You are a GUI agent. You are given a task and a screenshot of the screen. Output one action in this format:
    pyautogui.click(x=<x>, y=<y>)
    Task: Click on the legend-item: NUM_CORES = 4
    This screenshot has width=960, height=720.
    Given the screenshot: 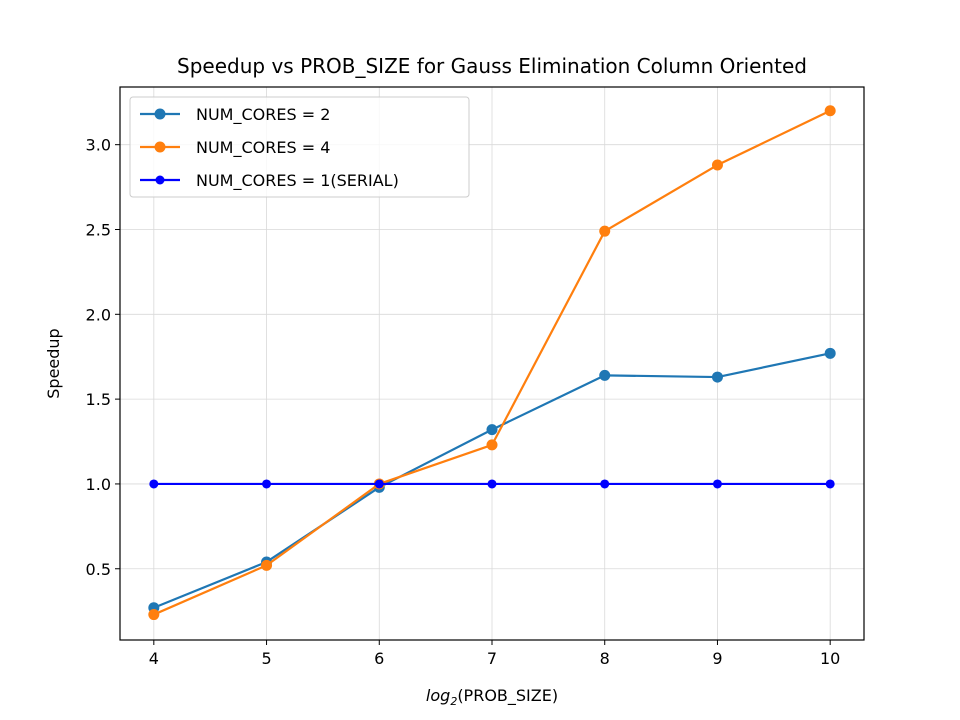 What is the action you would take?
    pyautogui.click(x=235, y=148)
    